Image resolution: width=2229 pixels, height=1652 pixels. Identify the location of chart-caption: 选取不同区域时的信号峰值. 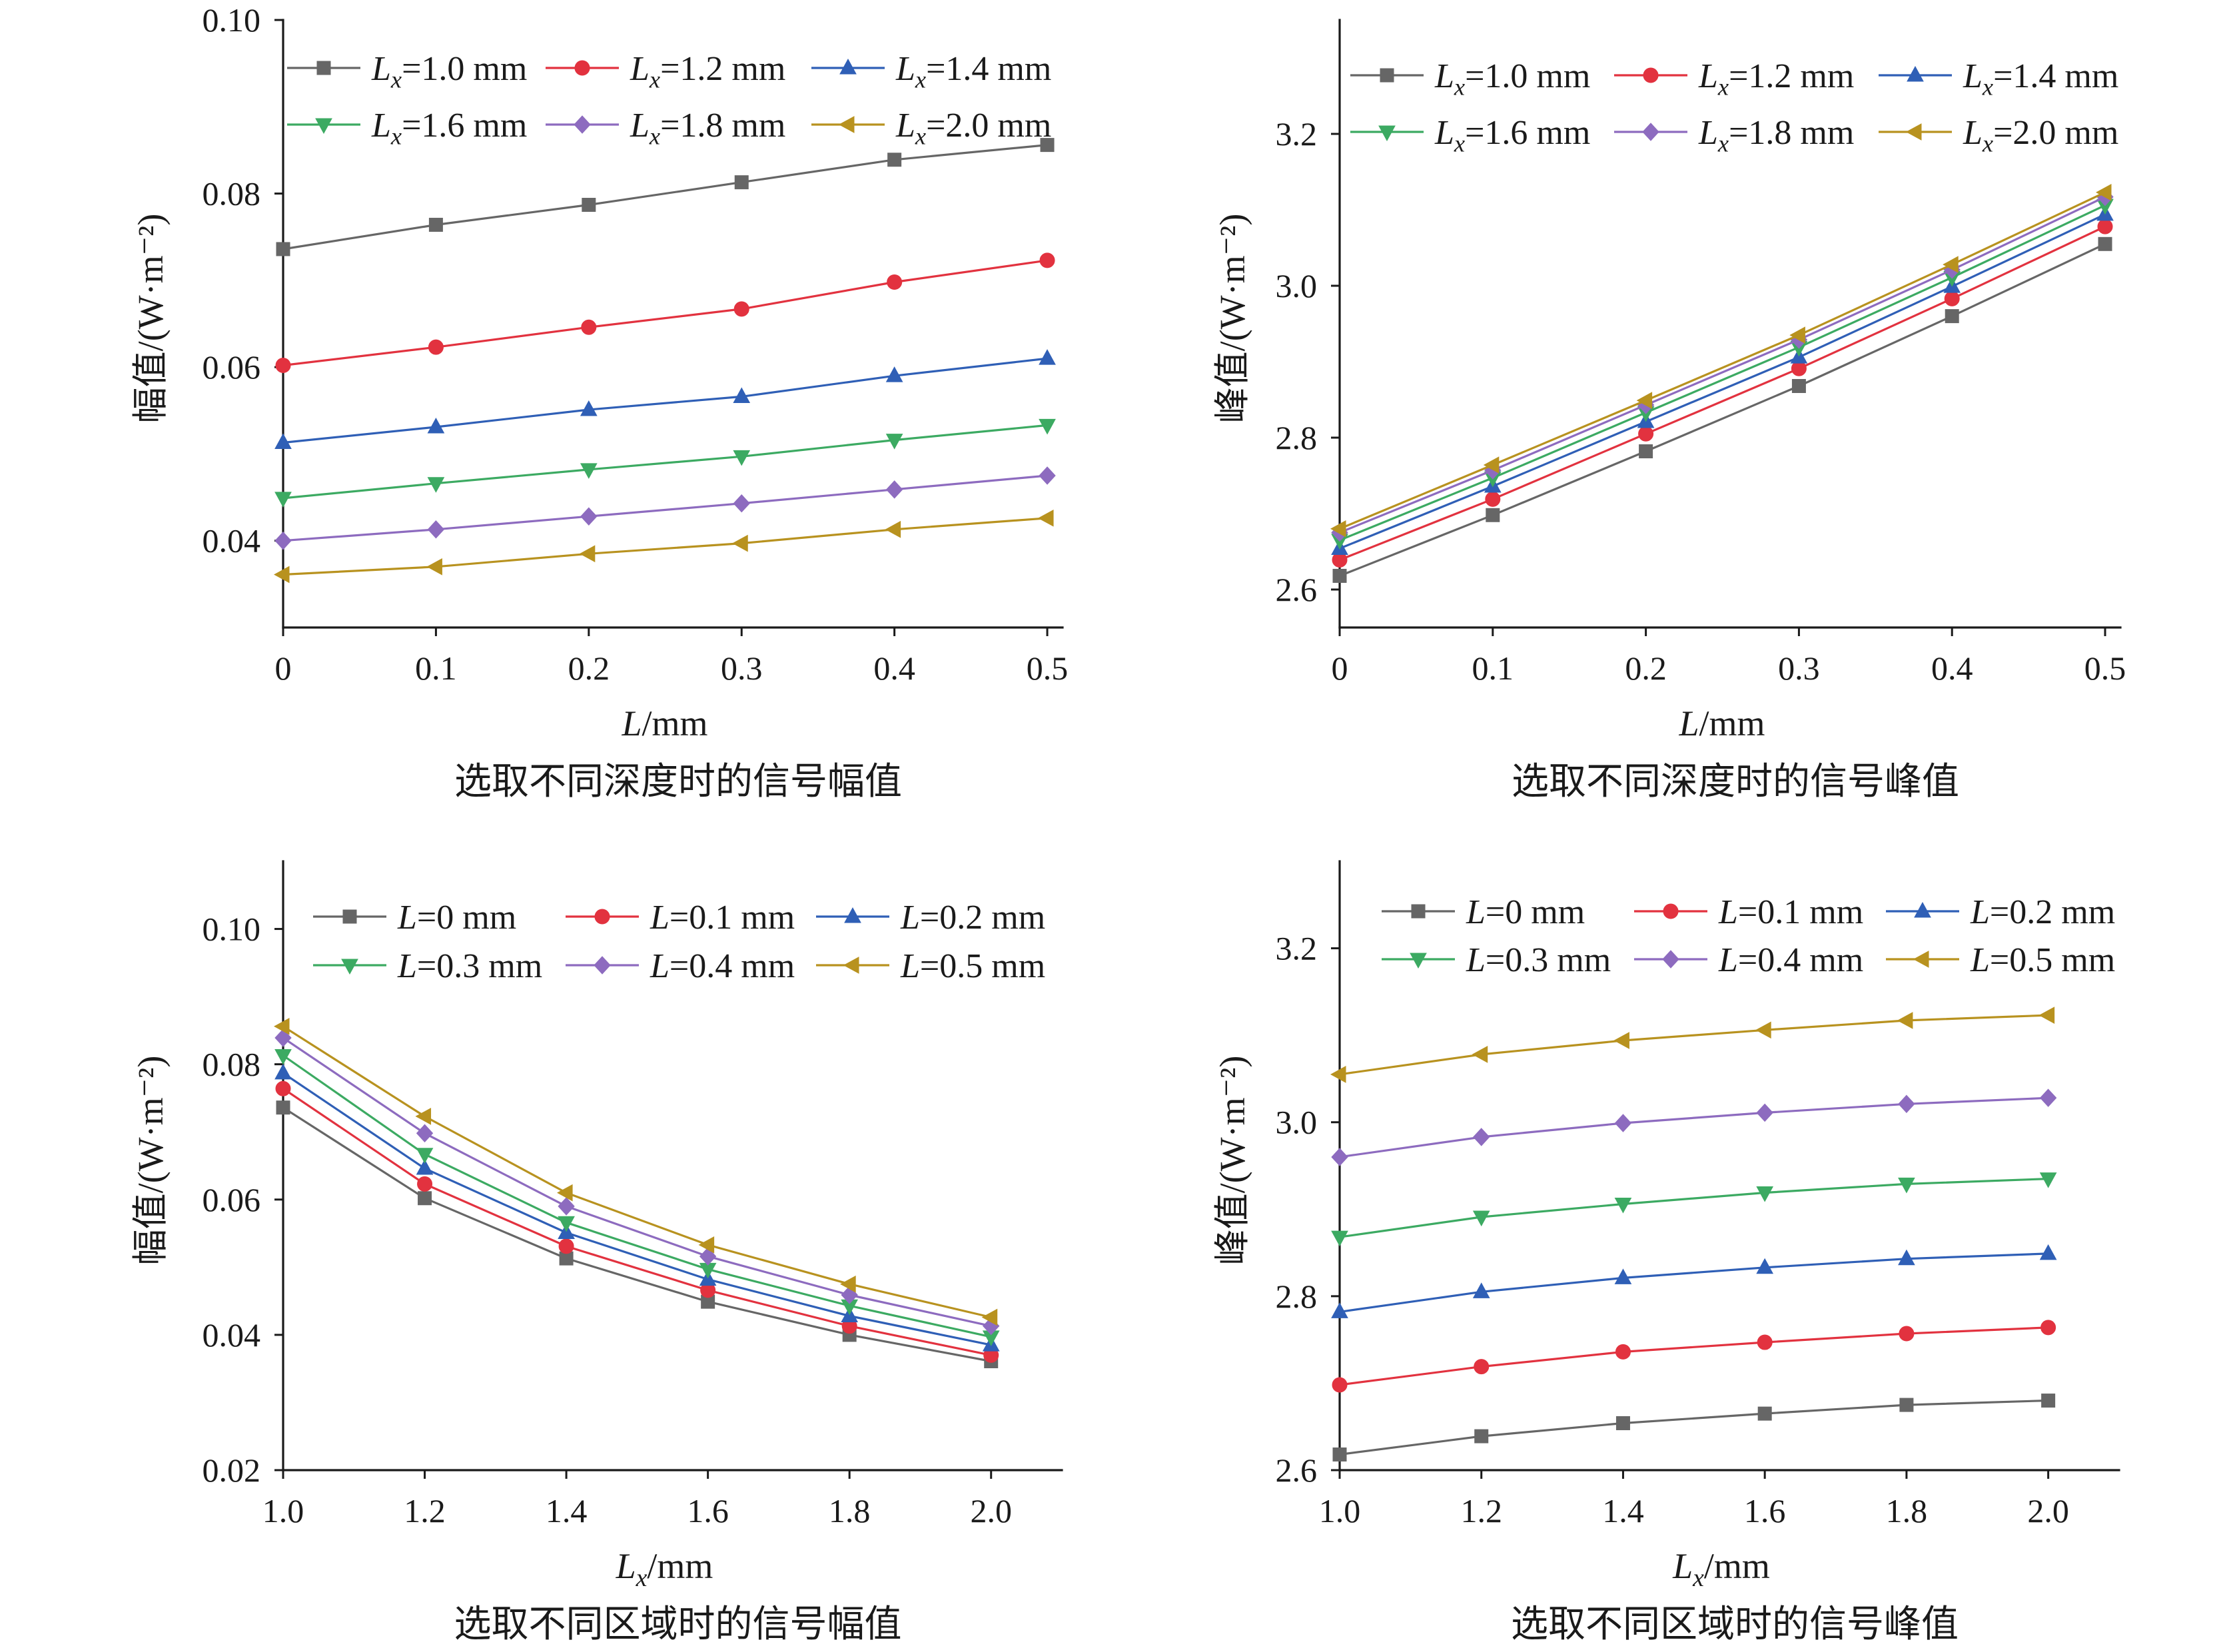
(1735, 1624).